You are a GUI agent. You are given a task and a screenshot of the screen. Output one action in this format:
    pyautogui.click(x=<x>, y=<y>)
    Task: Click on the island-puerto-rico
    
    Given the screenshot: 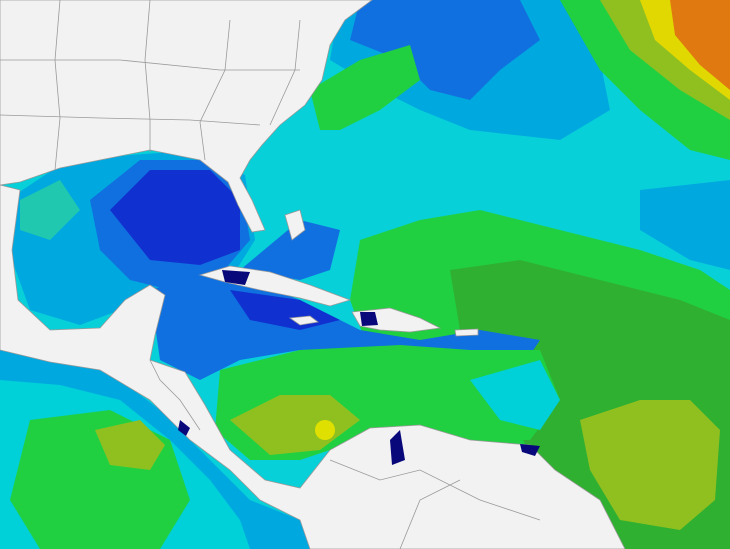 What is the action you would take?
    pyautogui.click(x=466, y=332)
    